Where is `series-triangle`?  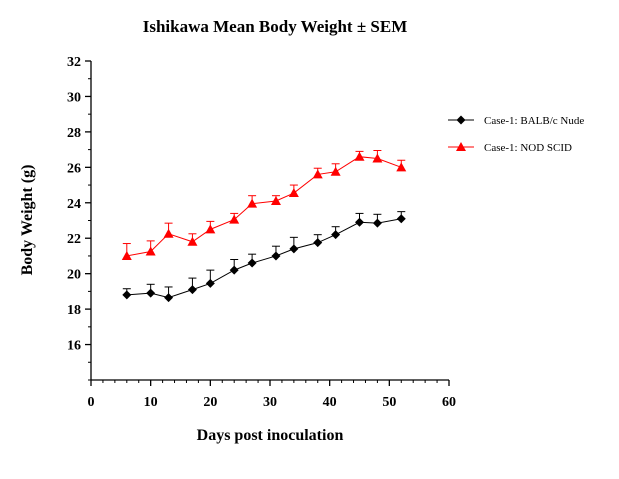 series-triangle is located at coordinates (264, 204).